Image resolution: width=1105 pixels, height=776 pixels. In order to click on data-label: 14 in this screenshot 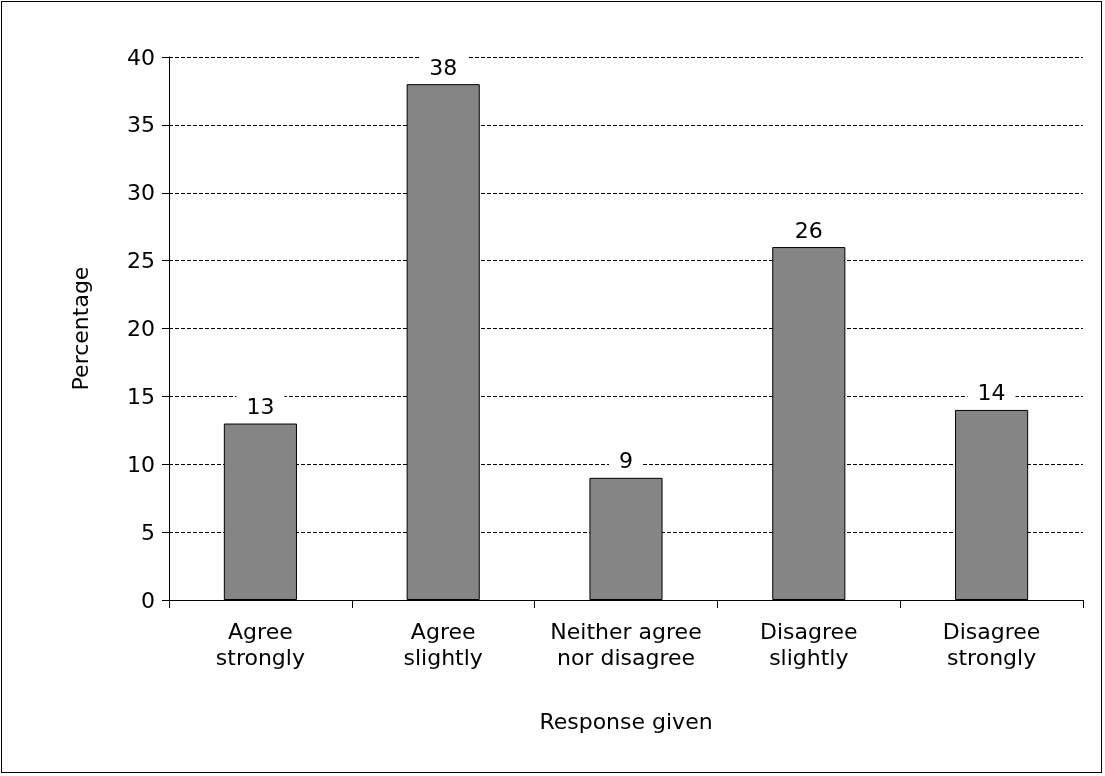, I will do `click(991, 393)`.